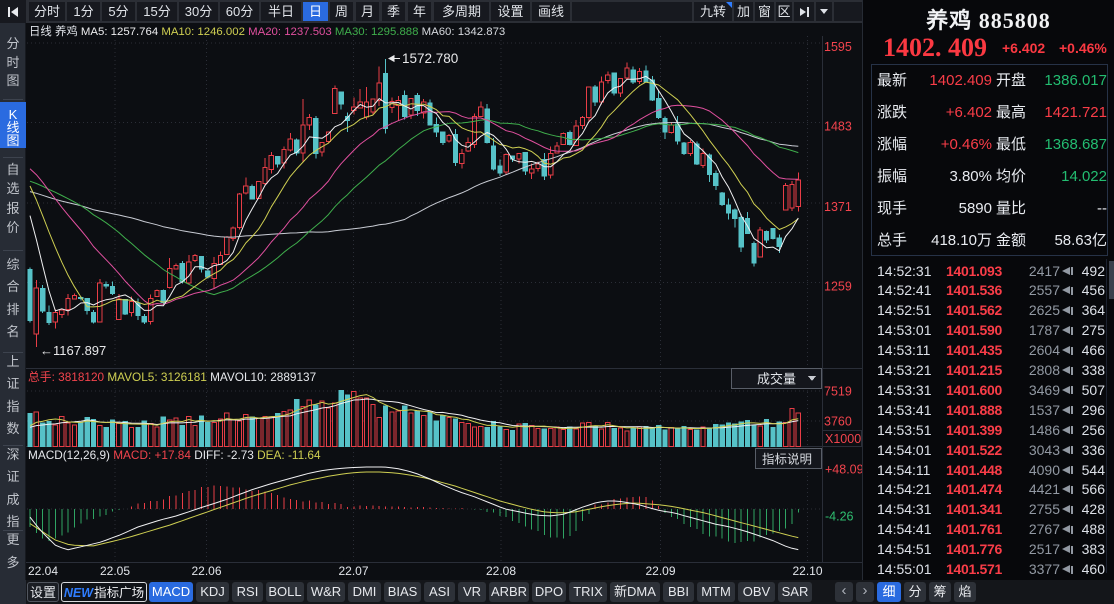 The image size is (1114, 604). I want to click on svg-text: 1371, so click(838, 207).